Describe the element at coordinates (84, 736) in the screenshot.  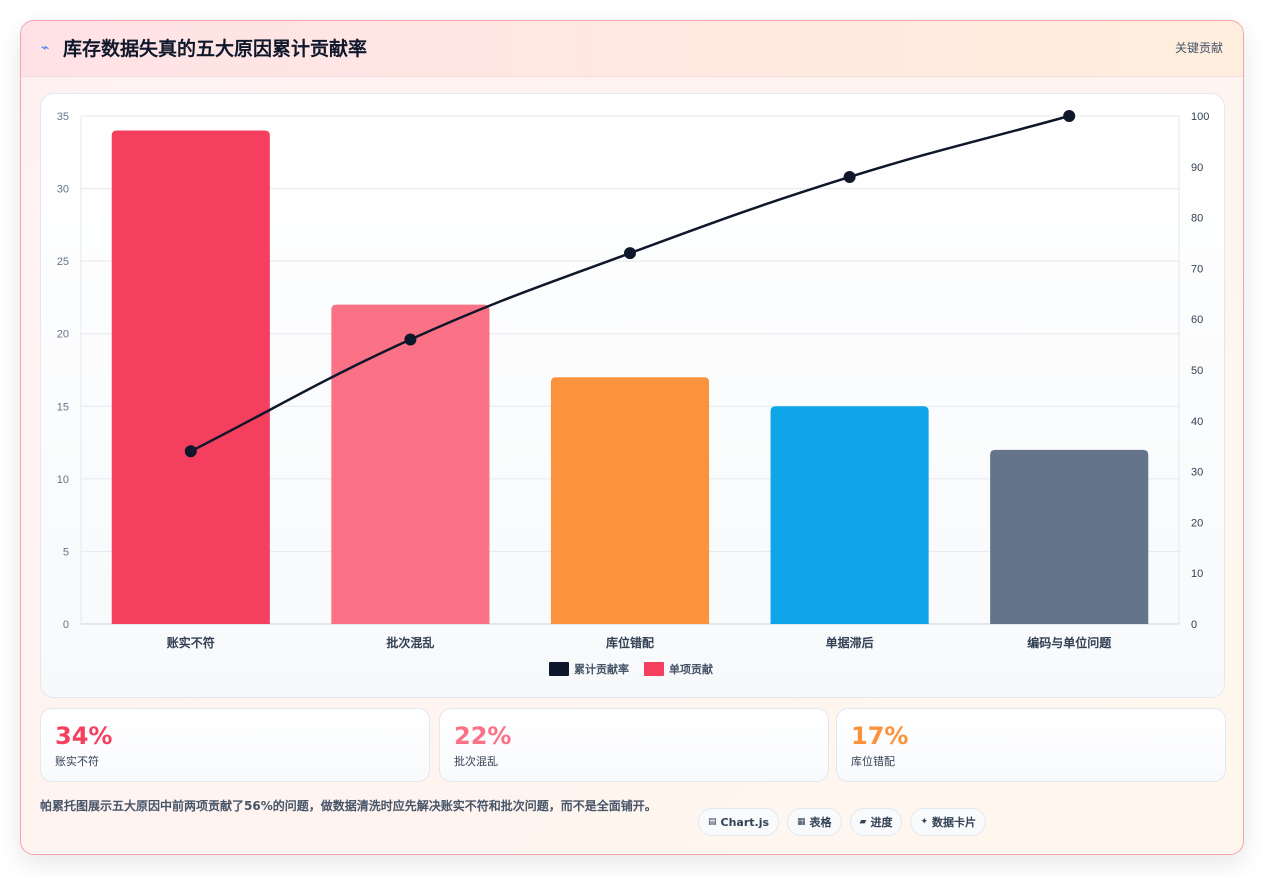
I see `stat-value: 34%` at that location.